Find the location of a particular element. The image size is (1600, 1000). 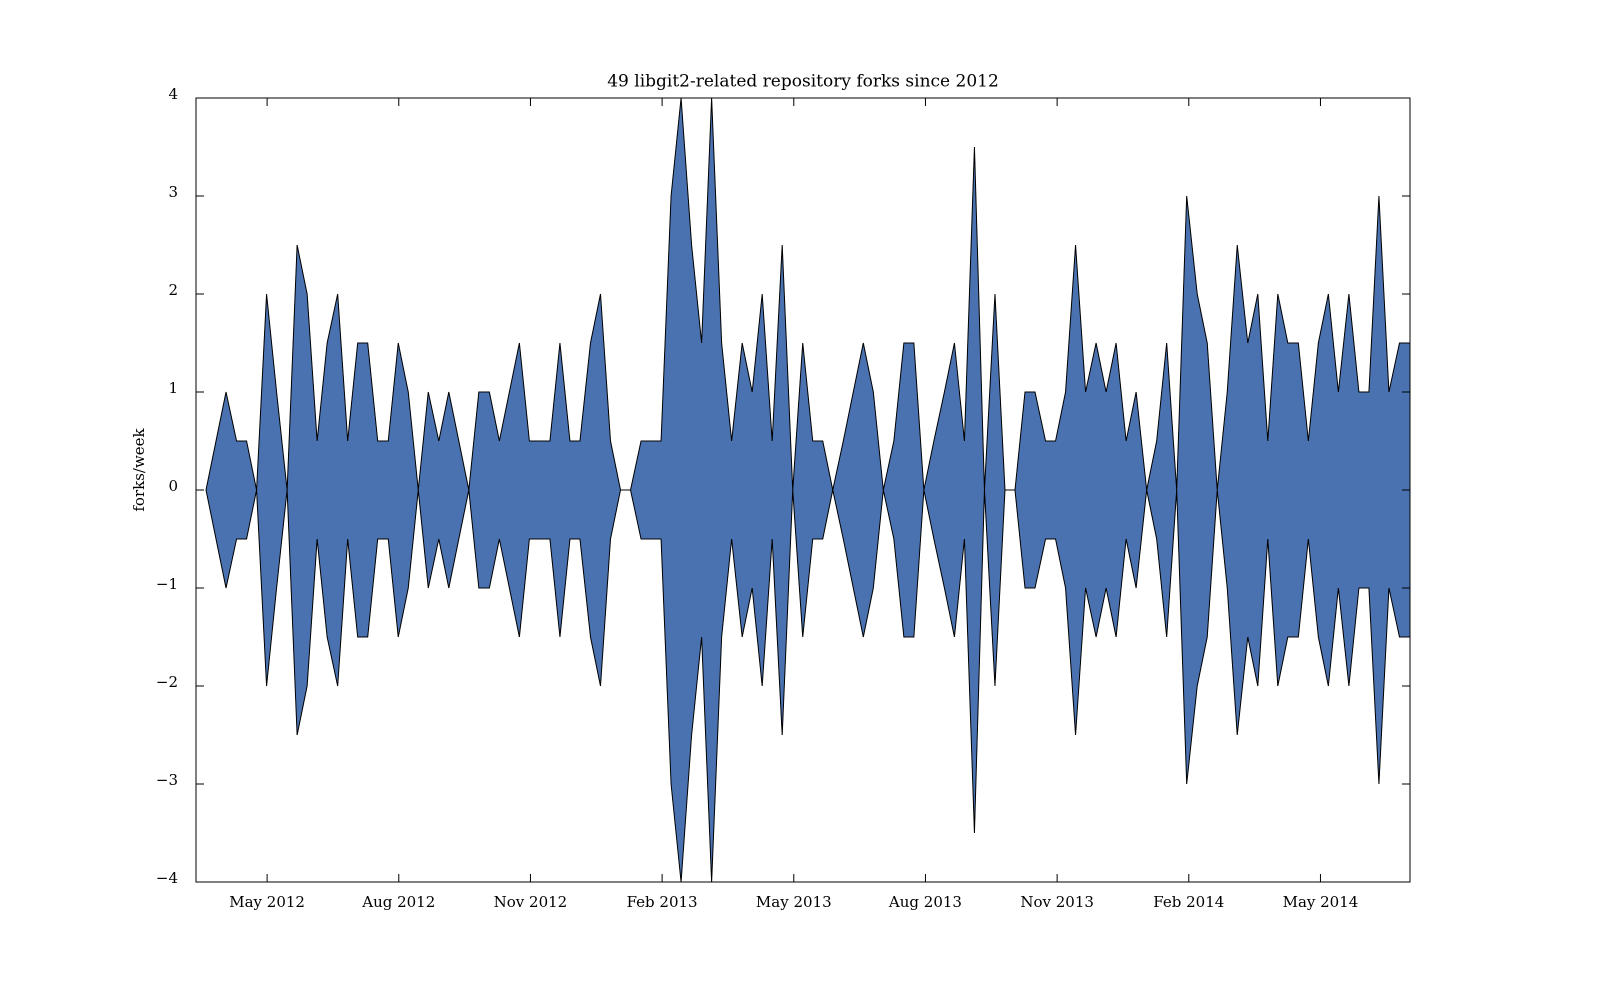

x-tick-label: Nov 2013 is located at coordinates (1057, 902).